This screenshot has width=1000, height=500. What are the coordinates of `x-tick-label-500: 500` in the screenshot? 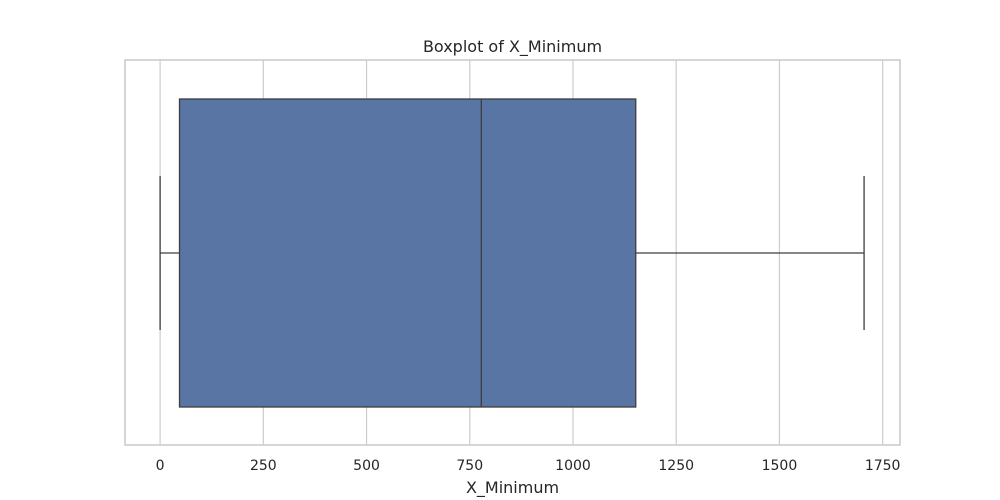 It's located at (366, 466).